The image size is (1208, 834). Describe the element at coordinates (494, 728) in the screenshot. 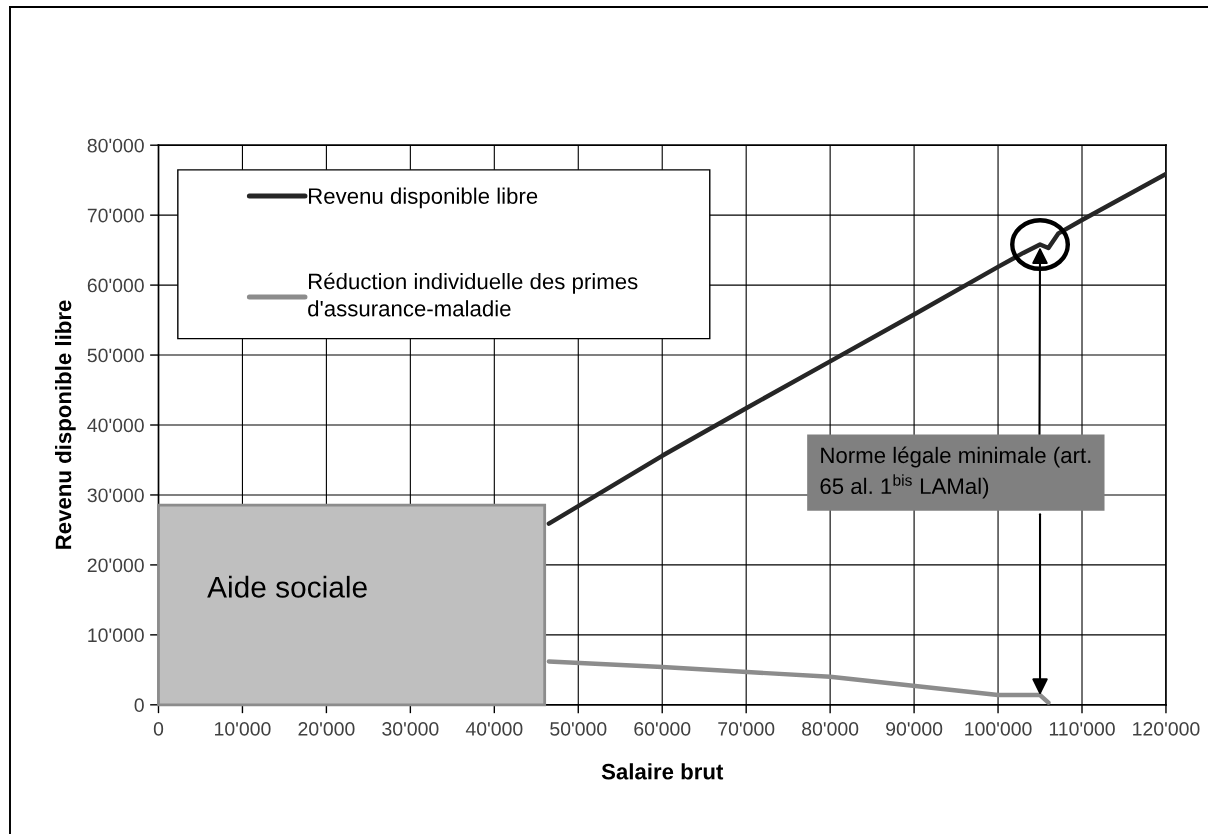

I see `x-tick-label: 40'000` at that location.